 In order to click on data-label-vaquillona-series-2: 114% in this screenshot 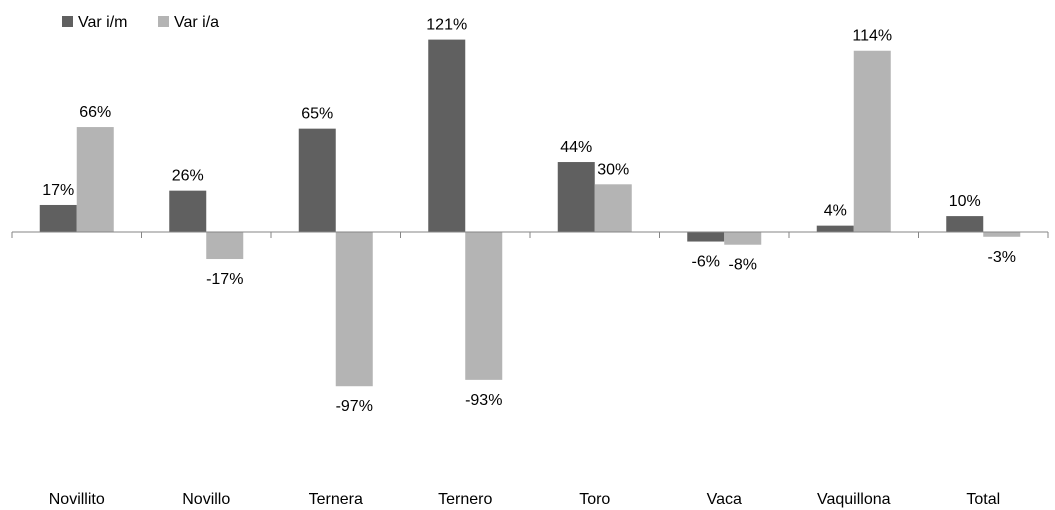, I will do `click(872, 36)`.